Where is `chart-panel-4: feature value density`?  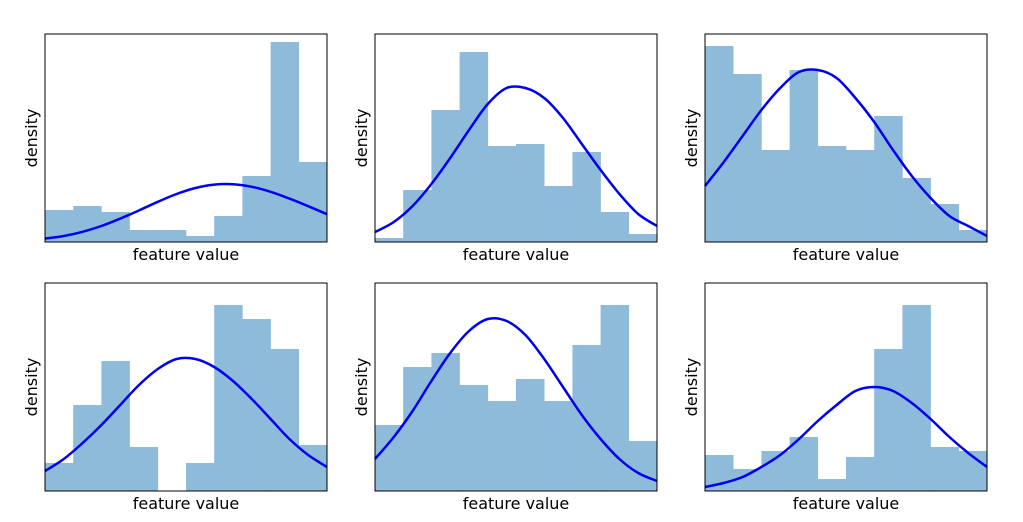
chart-panel-4: feature value density is located at coordinates (175, 397).